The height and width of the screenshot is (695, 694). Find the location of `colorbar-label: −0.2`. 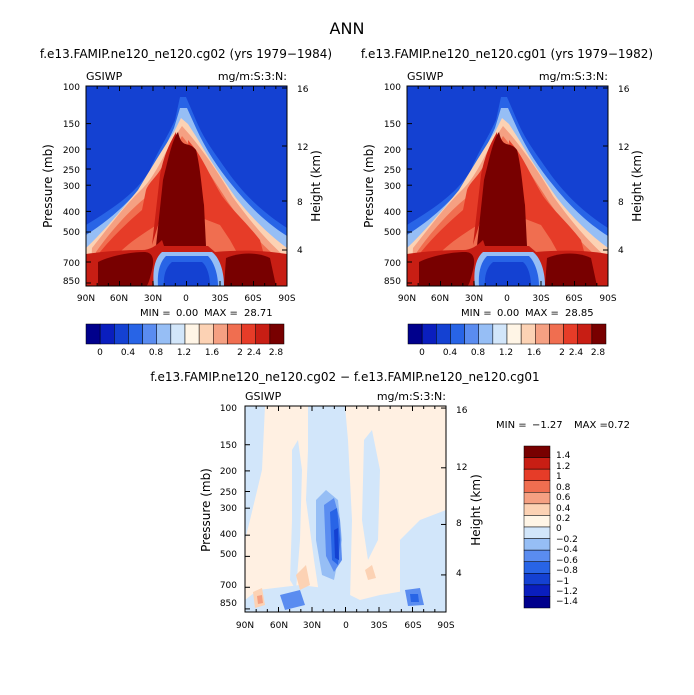

colorbar-label: −0.2 is located at coordinates (567, 540).